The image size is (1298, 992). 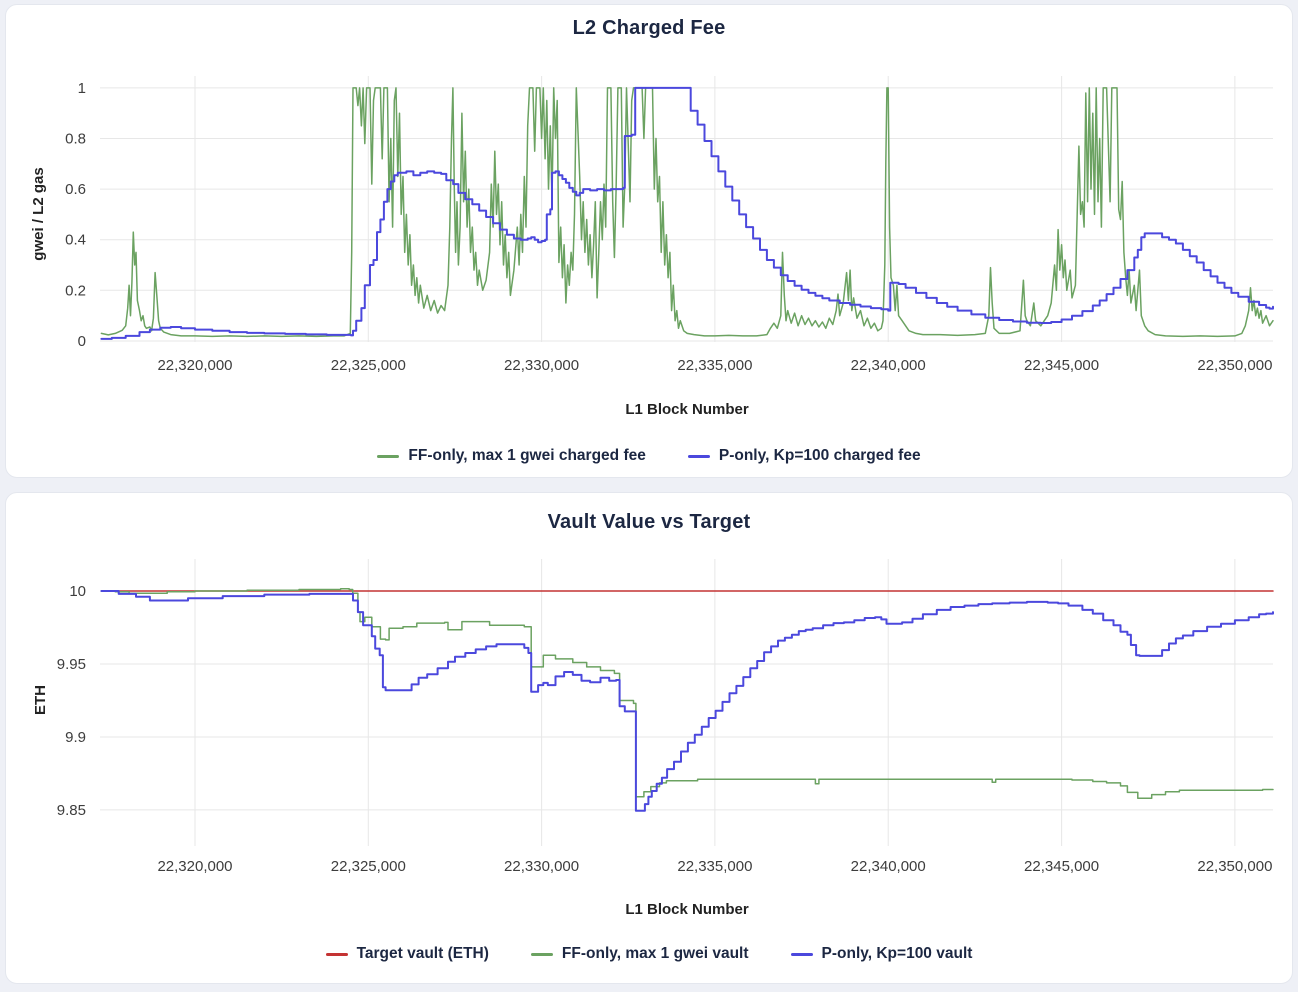 What do you see at coordinates (75, 240) in the screenshot?
I see `y-tick-label: 0.4` at bounding box center [75, 240].